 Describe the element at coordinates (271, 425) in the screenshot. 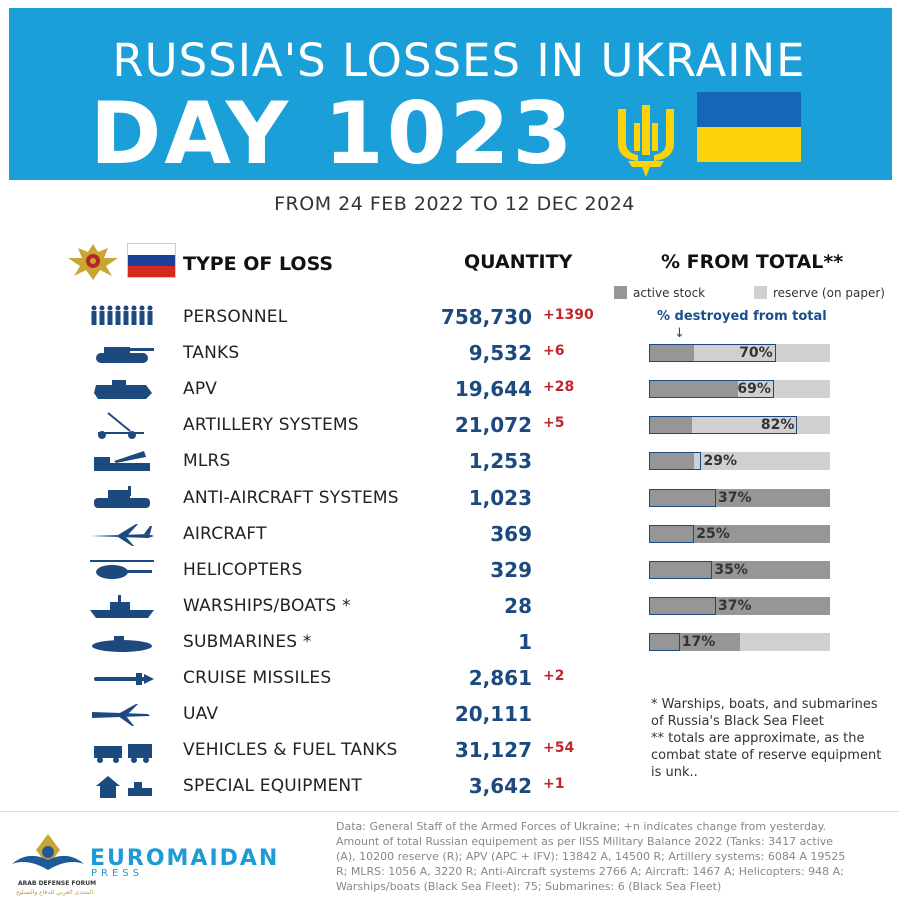

I see `loss-type-label: ARTILLERY SYSTEMS` at that location.